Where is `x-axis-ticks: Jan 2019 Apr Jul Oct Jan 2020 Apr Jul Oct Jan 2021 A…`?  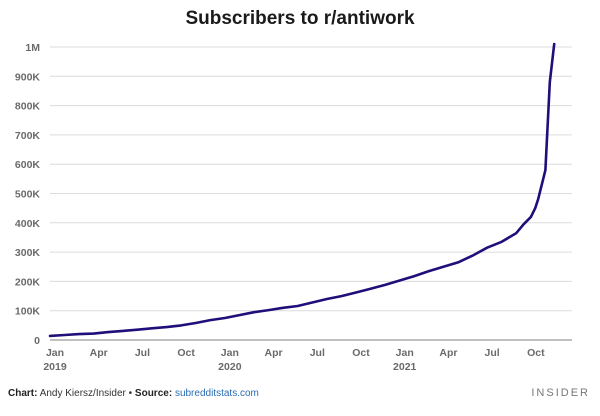
x-axis-ticks: Jan 2019 Apr Jul Oct Jan 2020 Apr Jul Oct Jan 2021 A… is located at coordinates (294, 360).